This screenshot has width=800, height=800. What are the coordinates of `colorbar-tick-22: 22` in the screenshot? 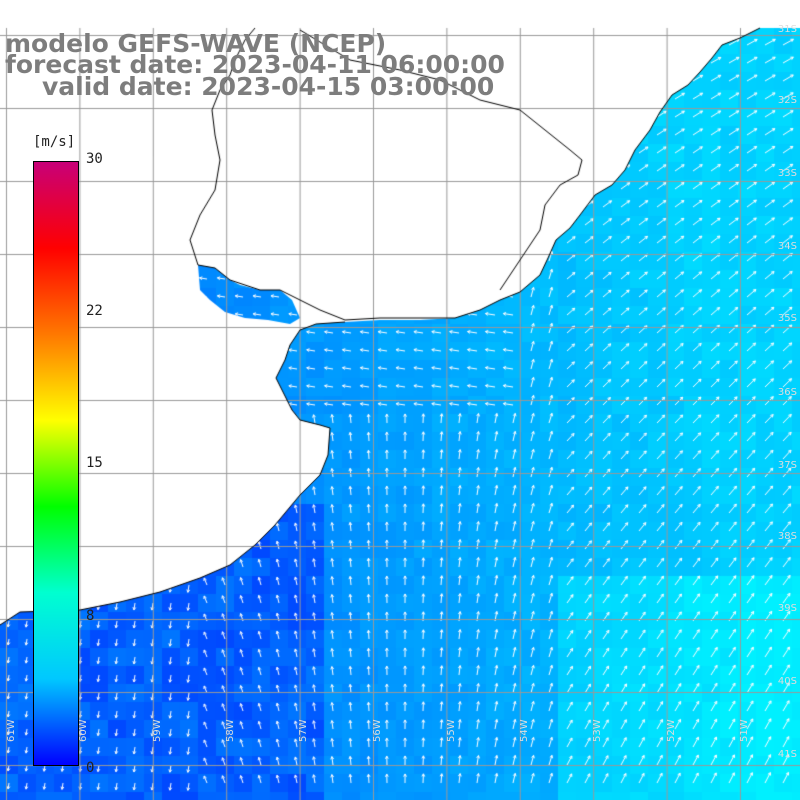 It's located at (94, 311).